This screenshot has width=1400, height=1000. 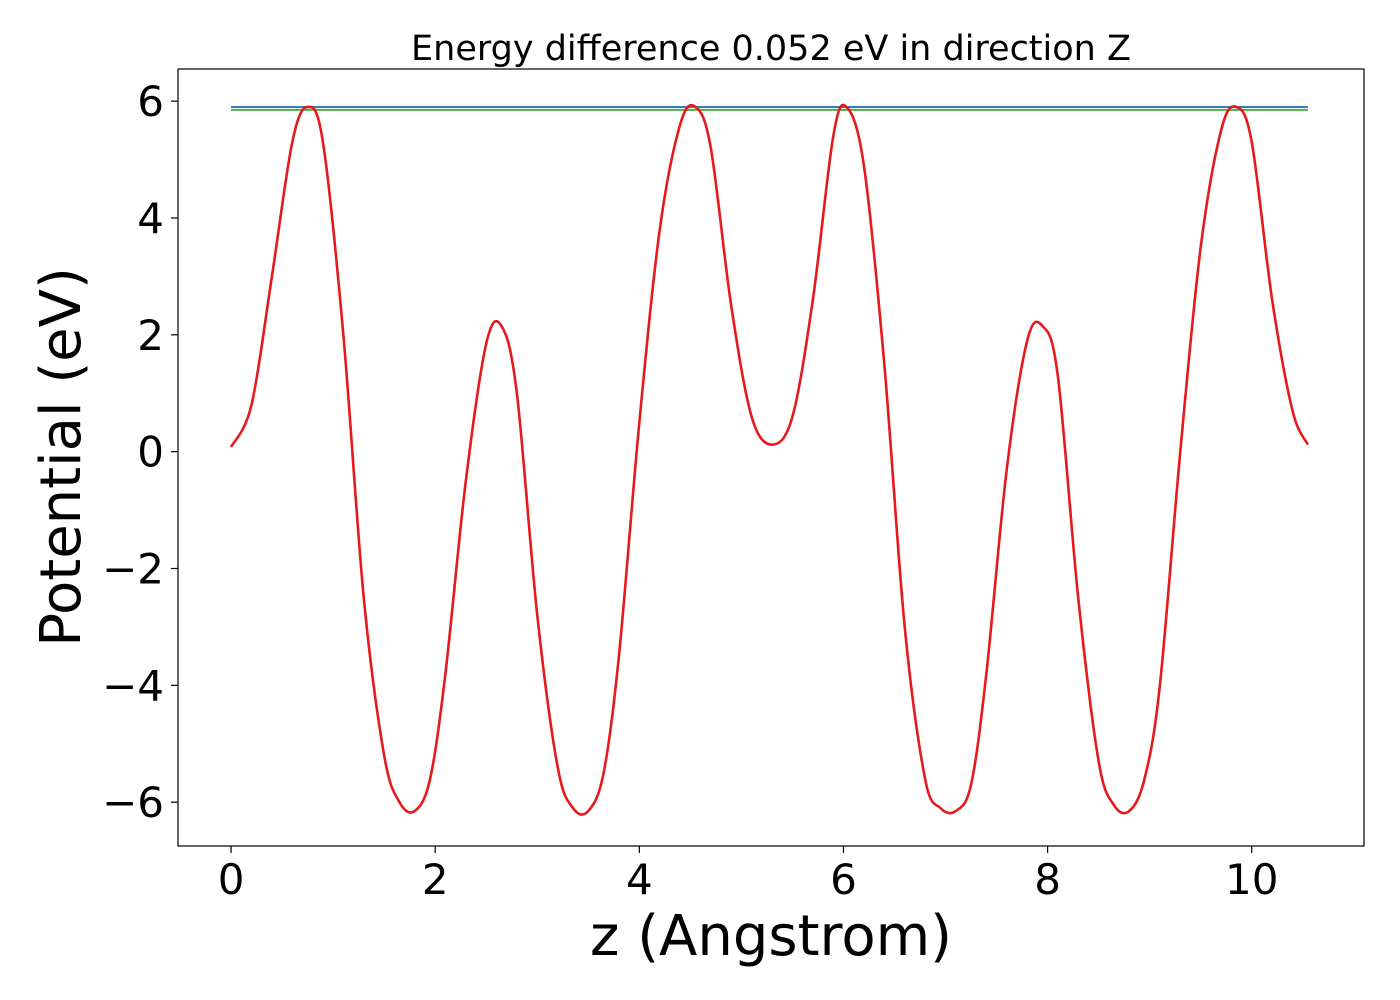 I want to click on y-tick-label: 2, so click(x=150, y=335).